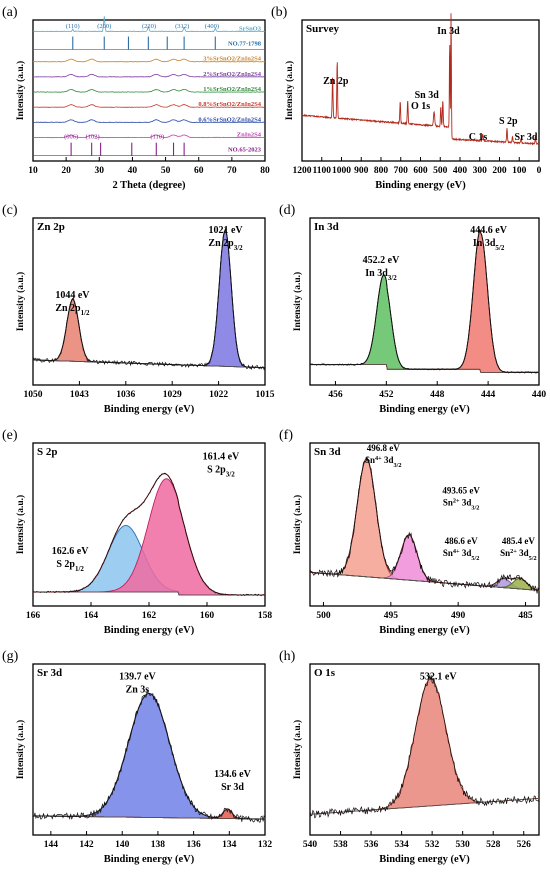 This screenshot has height=889, width=550. Describe the element at coordinates (47, 452) in the screenshot. I see `panel-title: S 2p` at that location.